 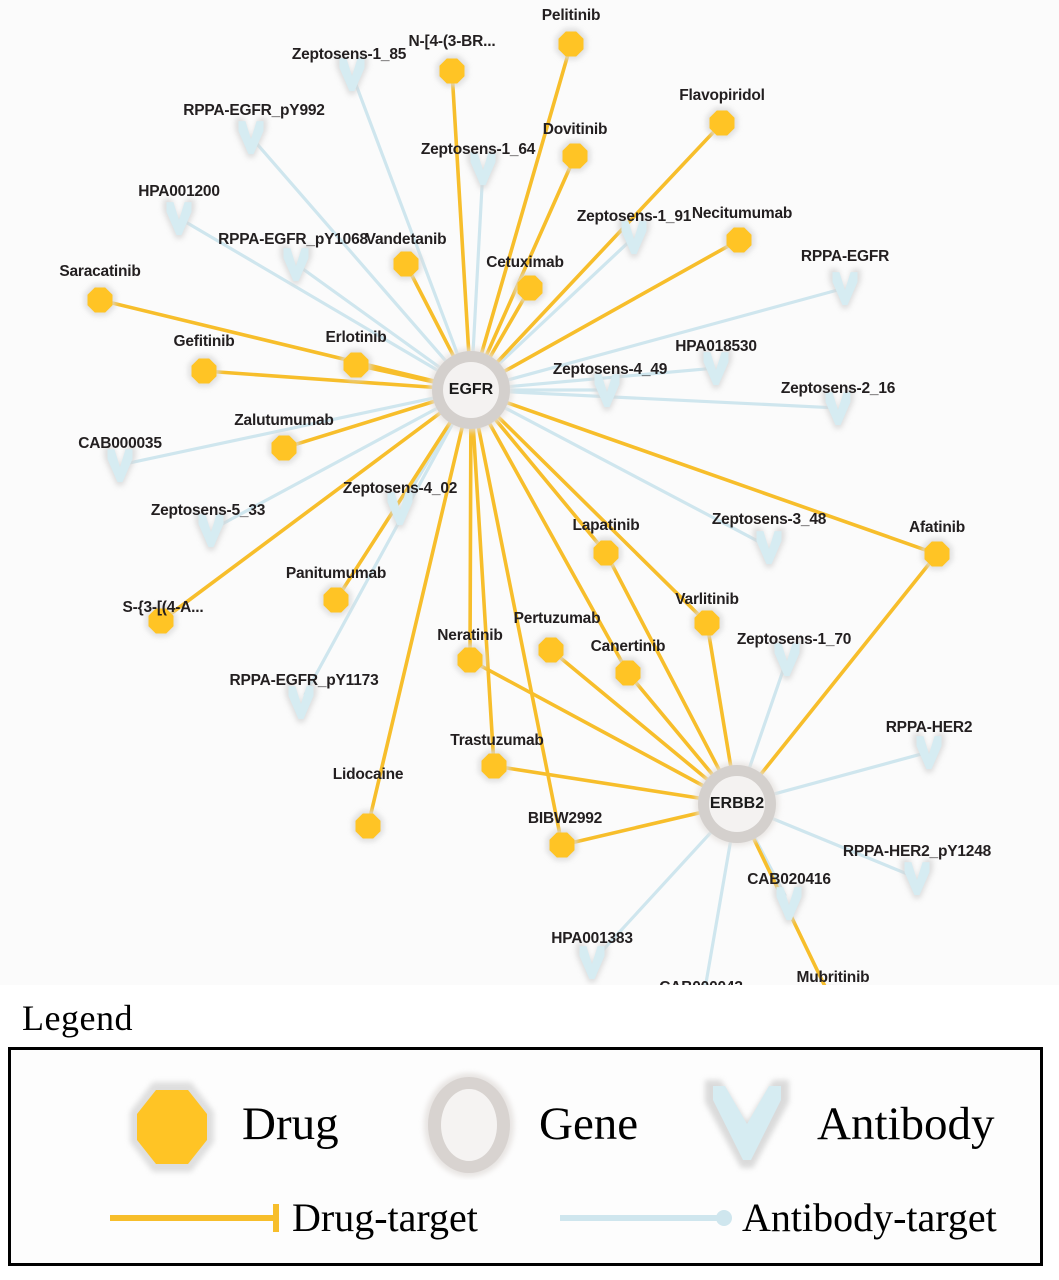 What do you see at coordinates (385, 1217) in the screenshot?
I see `legend-label-drug-target: Drug-target` at bounding box center [385, 1217].